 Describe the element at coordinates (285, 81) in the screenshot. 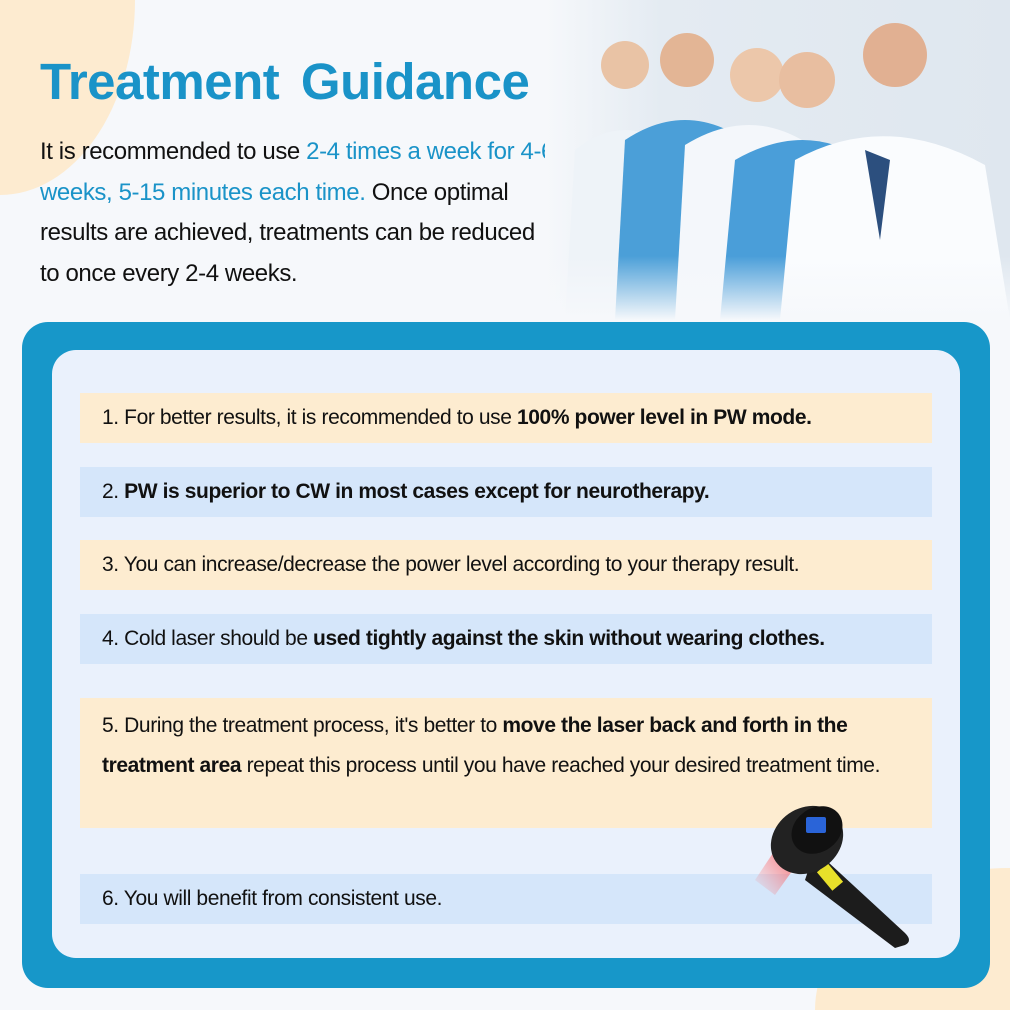

I see `page-title: Treatment Guidance` at that location.